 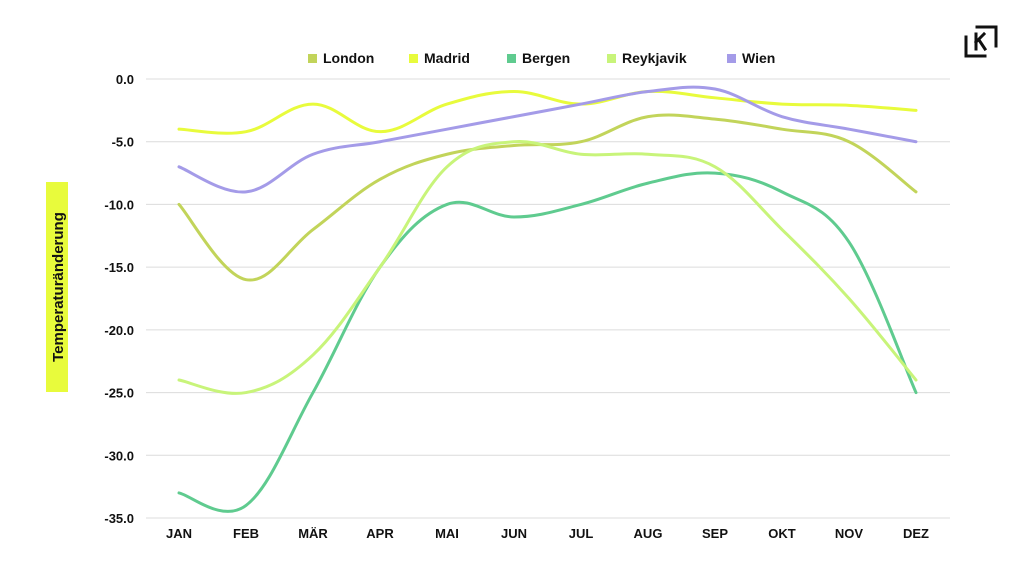 I want to click on legend-item-london: London, so click(x=341, y=58).